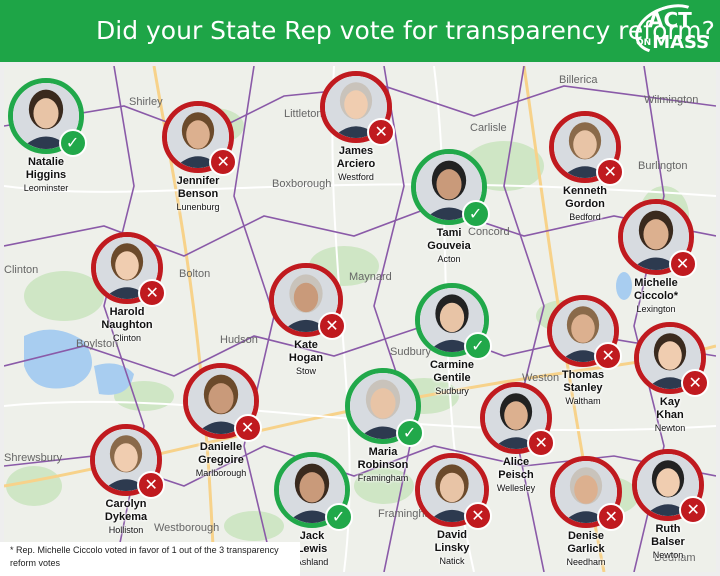 This screenshot has width=720, height=576. What do you see at coordinates (239, 340) in the screenshot?
I see `town-label: Hudson` at bounding box center [239, 340].